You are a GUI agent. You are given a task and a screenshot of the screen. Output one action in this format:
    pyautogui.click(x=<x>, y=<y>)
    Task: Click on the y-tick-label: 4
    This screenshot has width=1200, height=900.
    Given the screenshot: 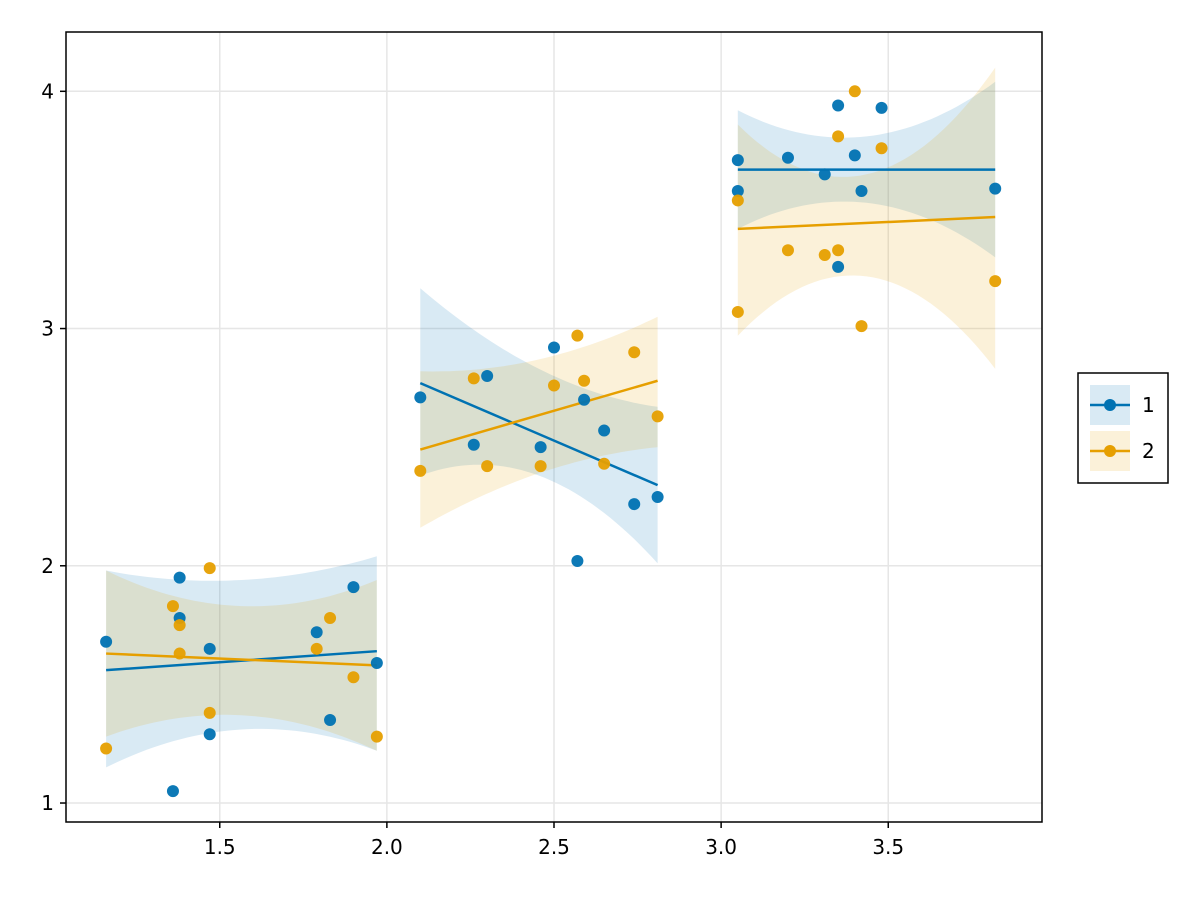 What is the action you would take?
    pyautogui.click(x=47, y=91)
    